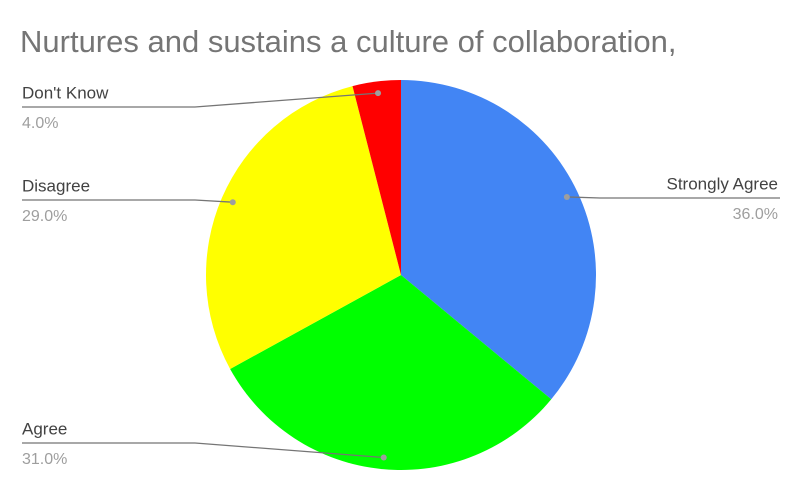 This screenshot has width=800, height=487. What do you see at coordinates (44, 428) in the screenshot?
I see `slice-label: Agree` at bounding box center [44, 428].